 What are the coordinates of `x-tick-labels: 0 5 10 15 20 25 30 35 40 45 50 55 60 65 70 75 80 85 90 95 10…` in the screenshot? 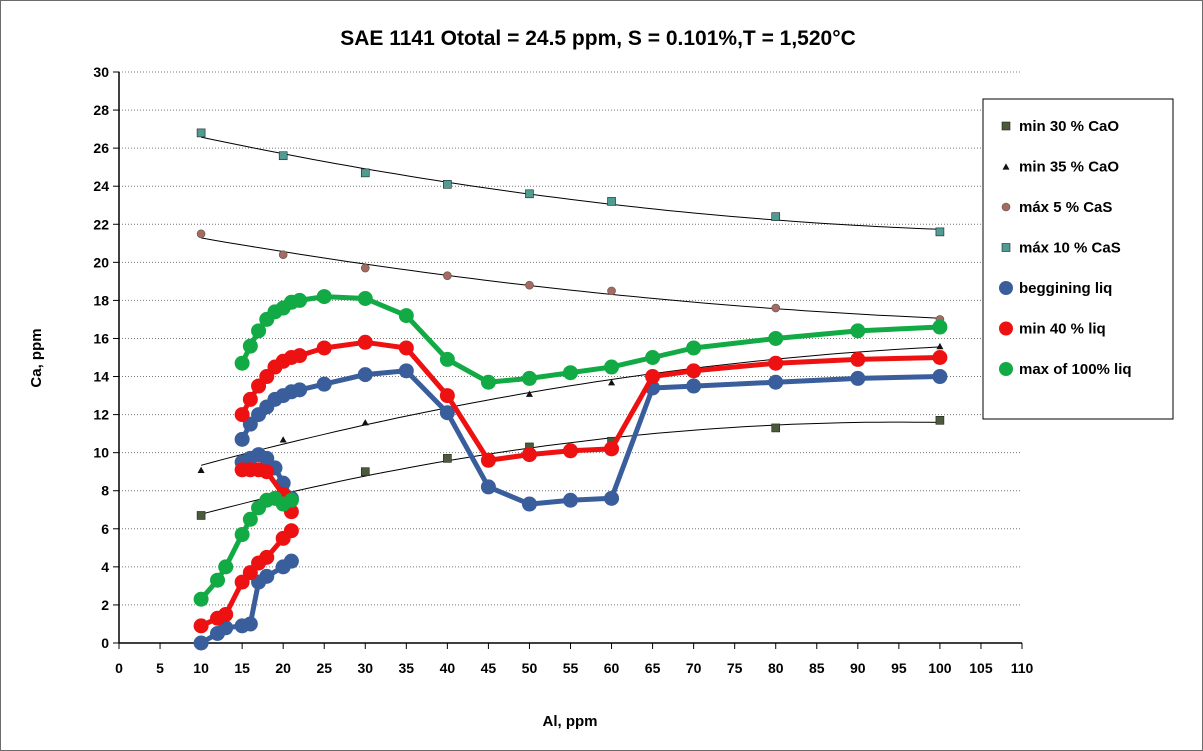 It's located at (574, 668).